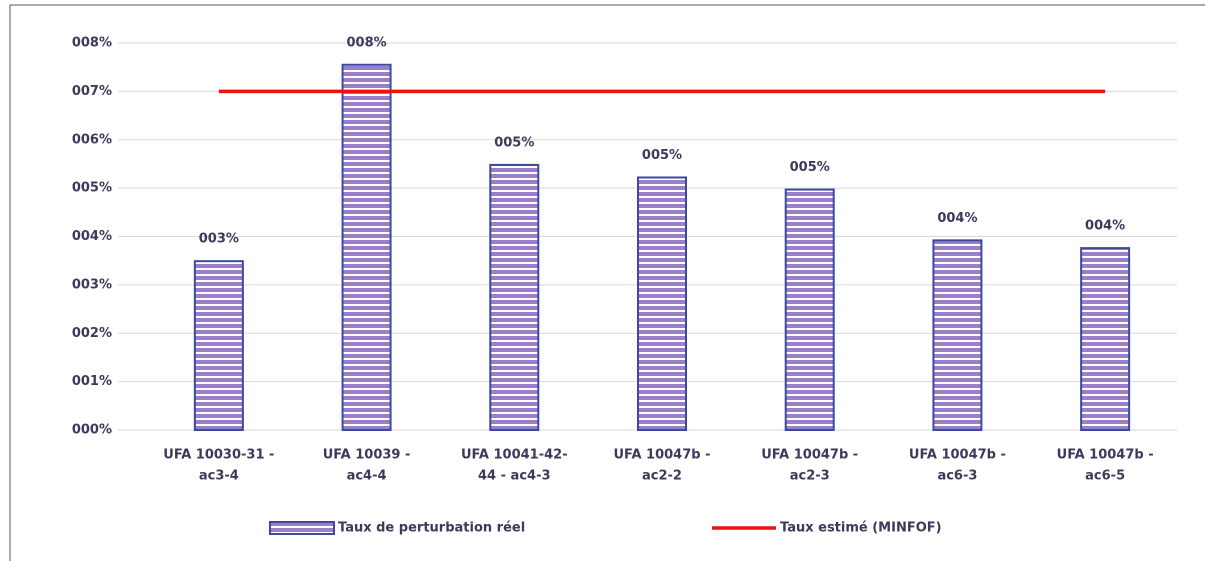  What do you see at coordinates (957, 476) in the screenshot?
I see `x-tick-label: ac6-3` at bounding box center [957, 476].